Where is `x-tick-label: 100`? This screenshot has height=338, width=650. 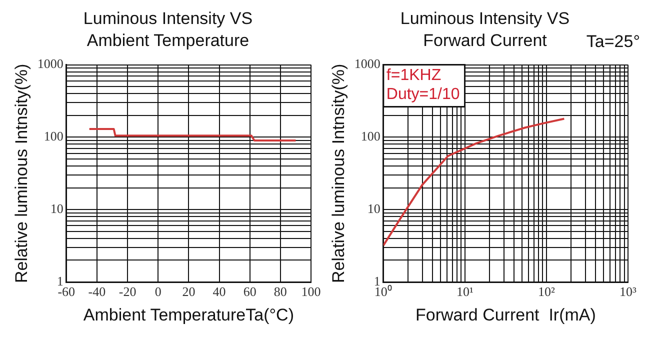
x-tick-label: 100 is located at coordinates (311, 292).